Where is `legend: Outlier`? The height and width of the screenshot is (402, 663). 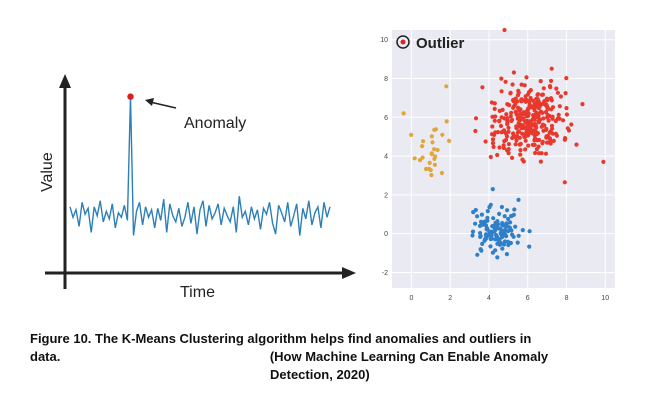
legend: Outlier is located at coordinates (430, 43).